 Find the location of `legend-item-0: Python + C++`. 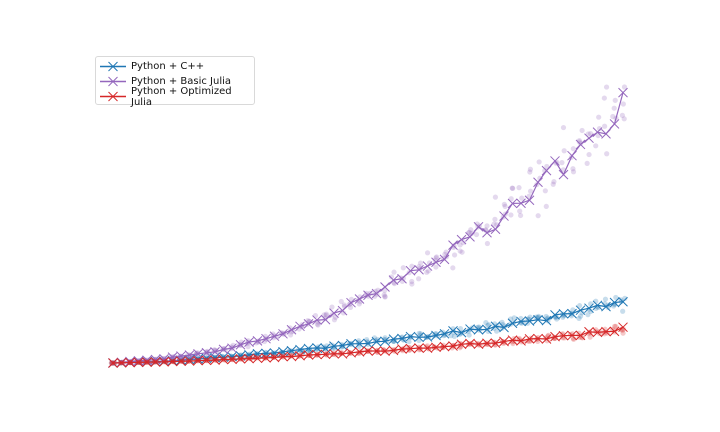

legend-item-0: Python + C++ is located at coordinates (177, 66).